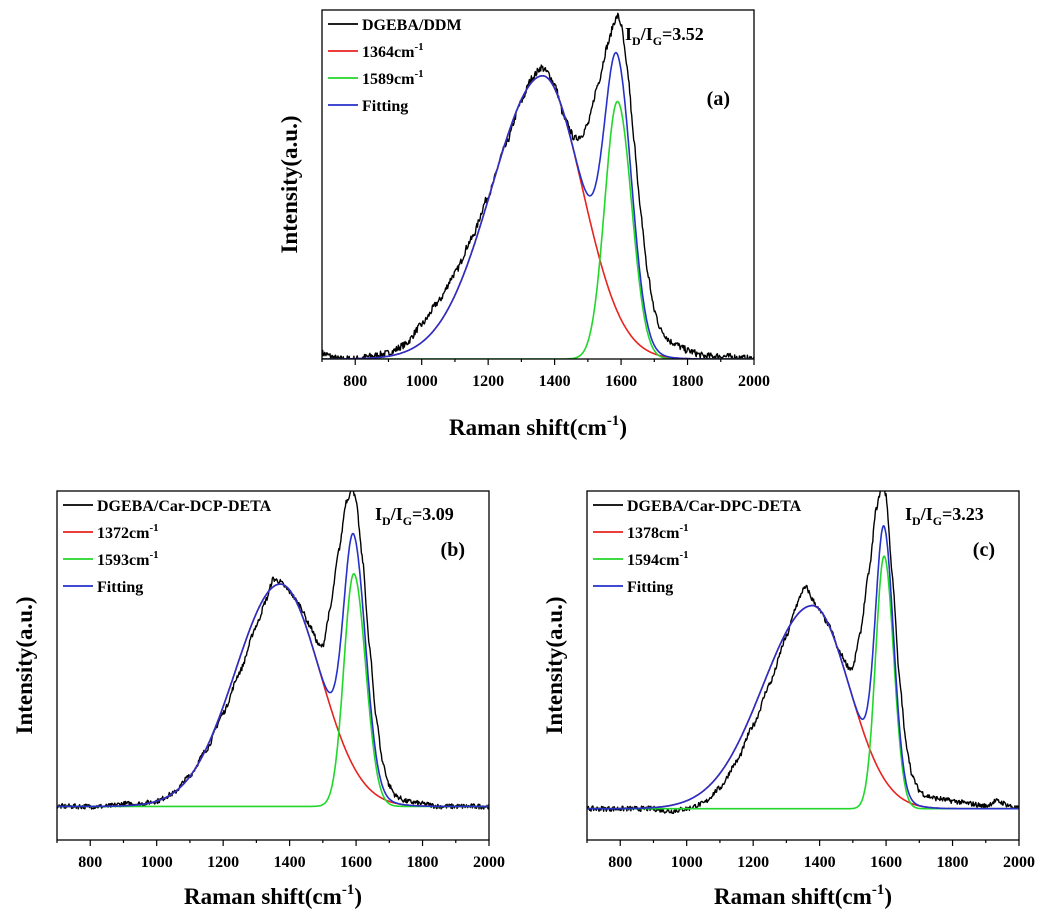 The height and width of the screenshot is (915, 1044). I want to click on legend-label: 1364cm-1, so click(393, 51).